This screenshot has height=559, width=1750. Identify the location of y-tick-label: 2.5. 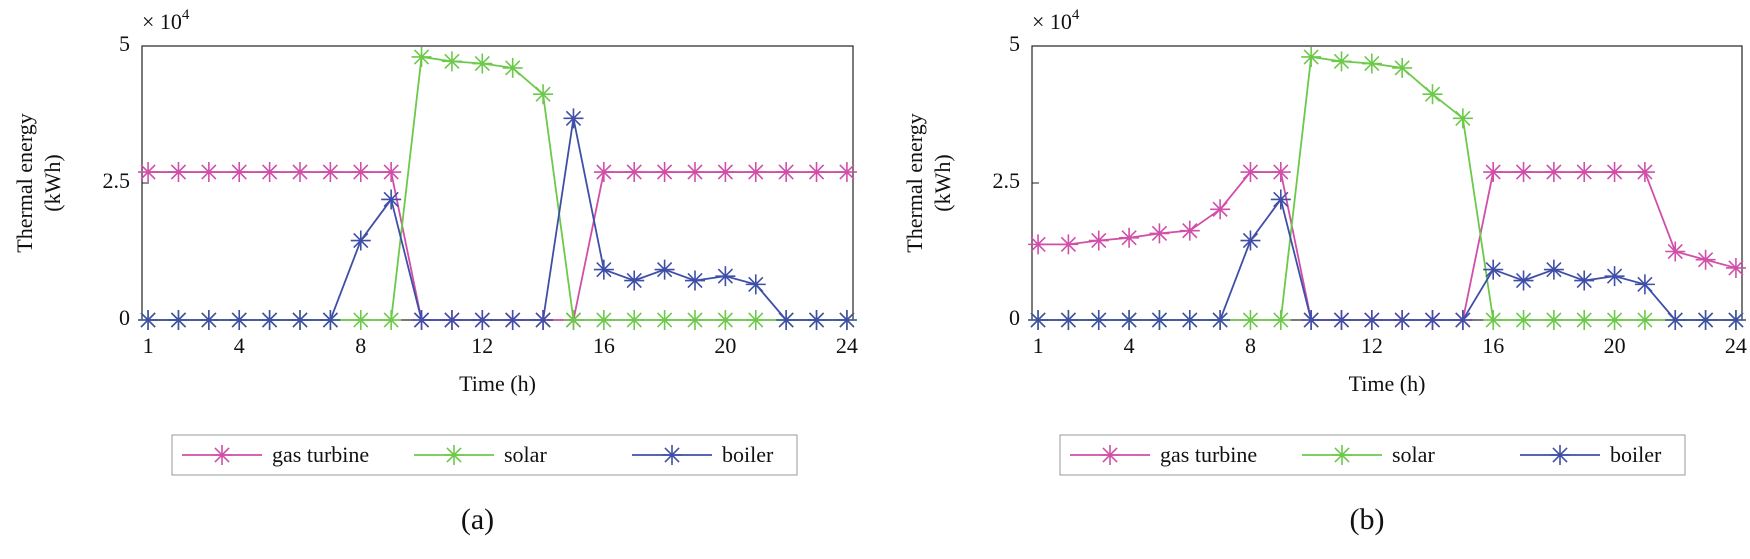
(1007, 180).